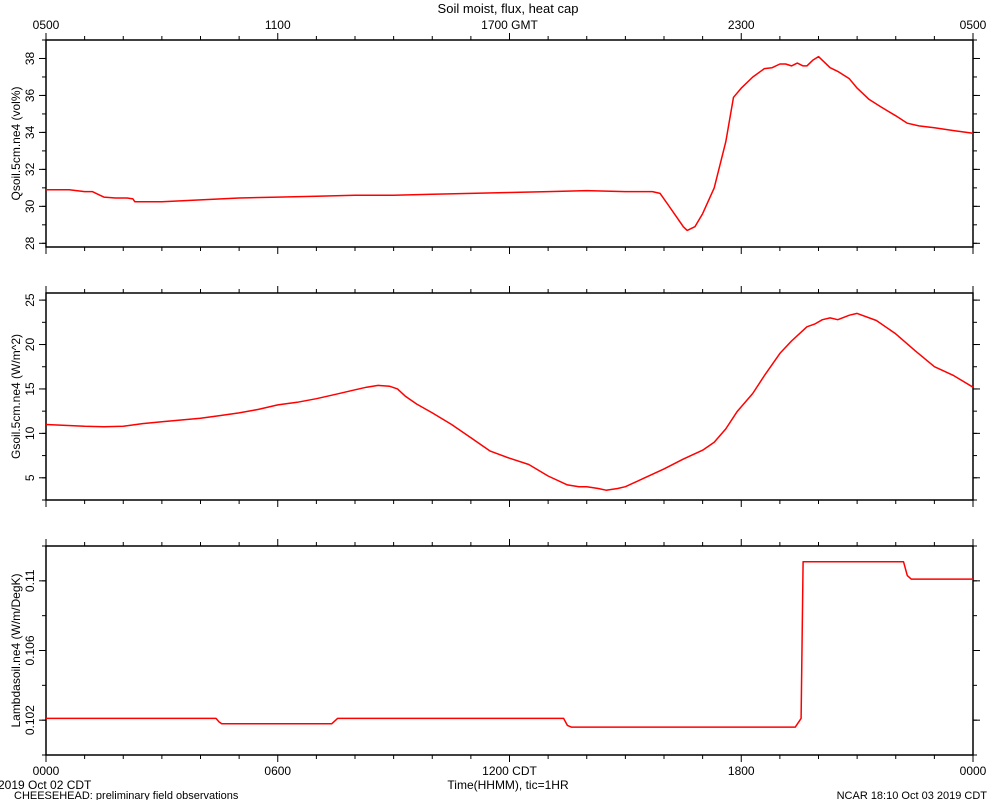  What do you see at coordinates (16, 396) in the screenshot?
I see `y-axis-label: Gsoil.5cm.ne4 (W/m^2)` at bounding box center [16, 396].